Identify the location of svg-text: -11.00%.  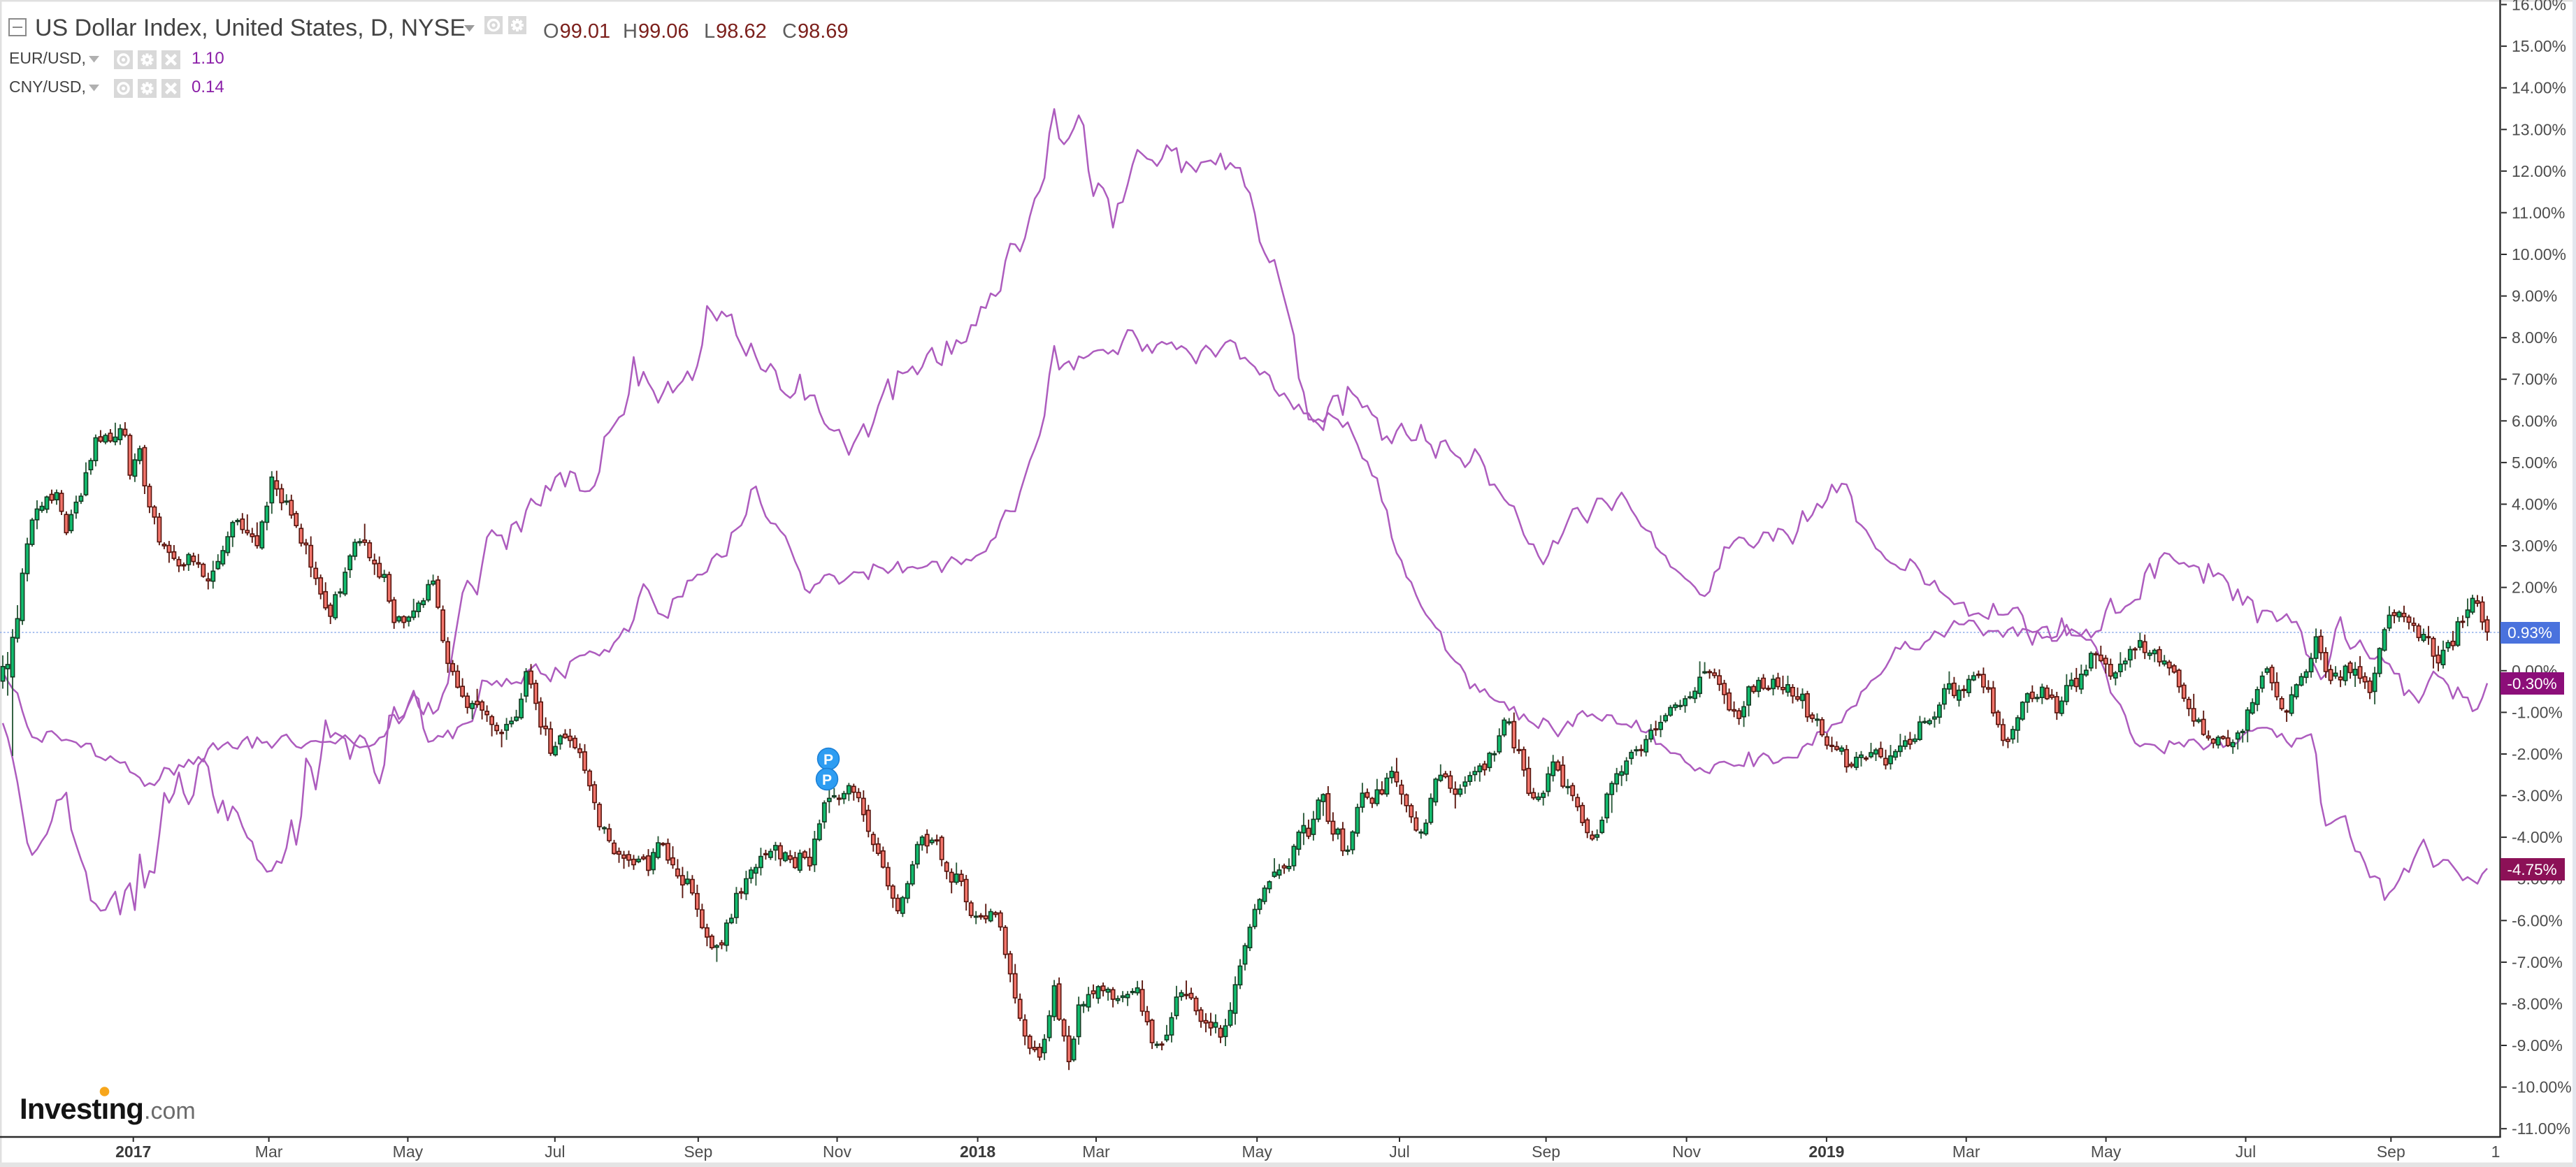
(2541, 1128).